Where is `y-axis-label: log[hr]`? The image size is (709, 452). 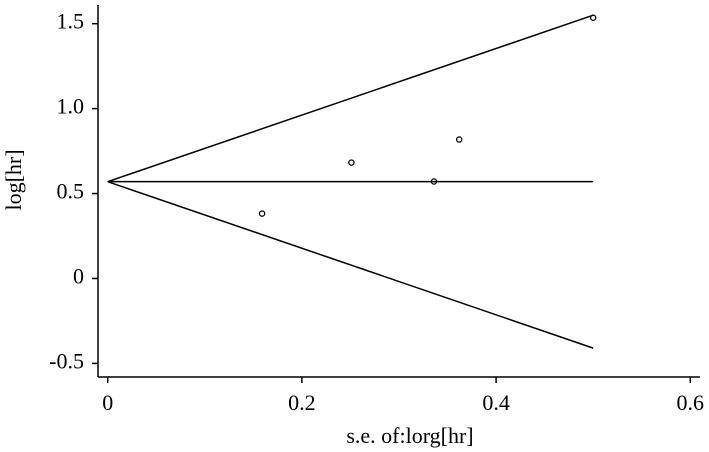
y-axis-label: log[hr] is located at coordinates (13, 179).